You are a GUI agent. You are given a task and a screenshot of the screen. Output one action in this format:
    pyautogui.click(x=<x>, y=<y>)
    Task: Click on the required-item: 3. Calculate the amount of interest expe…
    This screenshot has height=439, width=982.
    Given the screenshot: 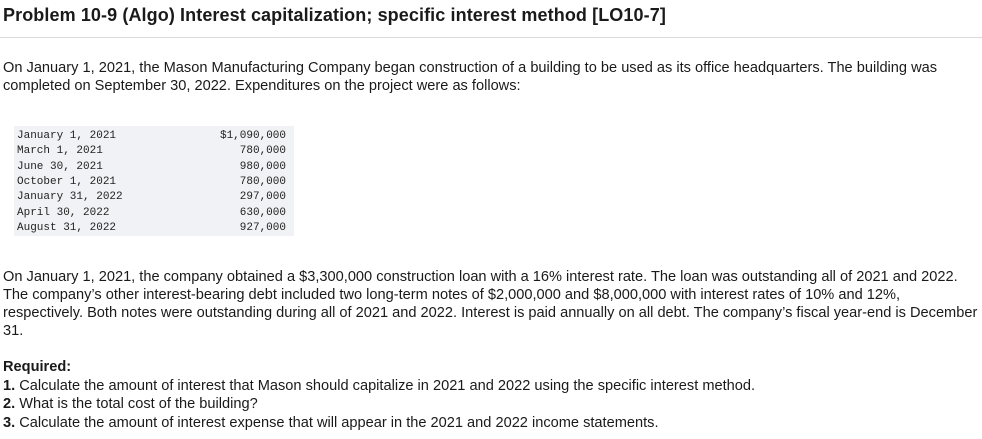 What is the action you would take?
    pyautogui.click(x=490, y=423)
    